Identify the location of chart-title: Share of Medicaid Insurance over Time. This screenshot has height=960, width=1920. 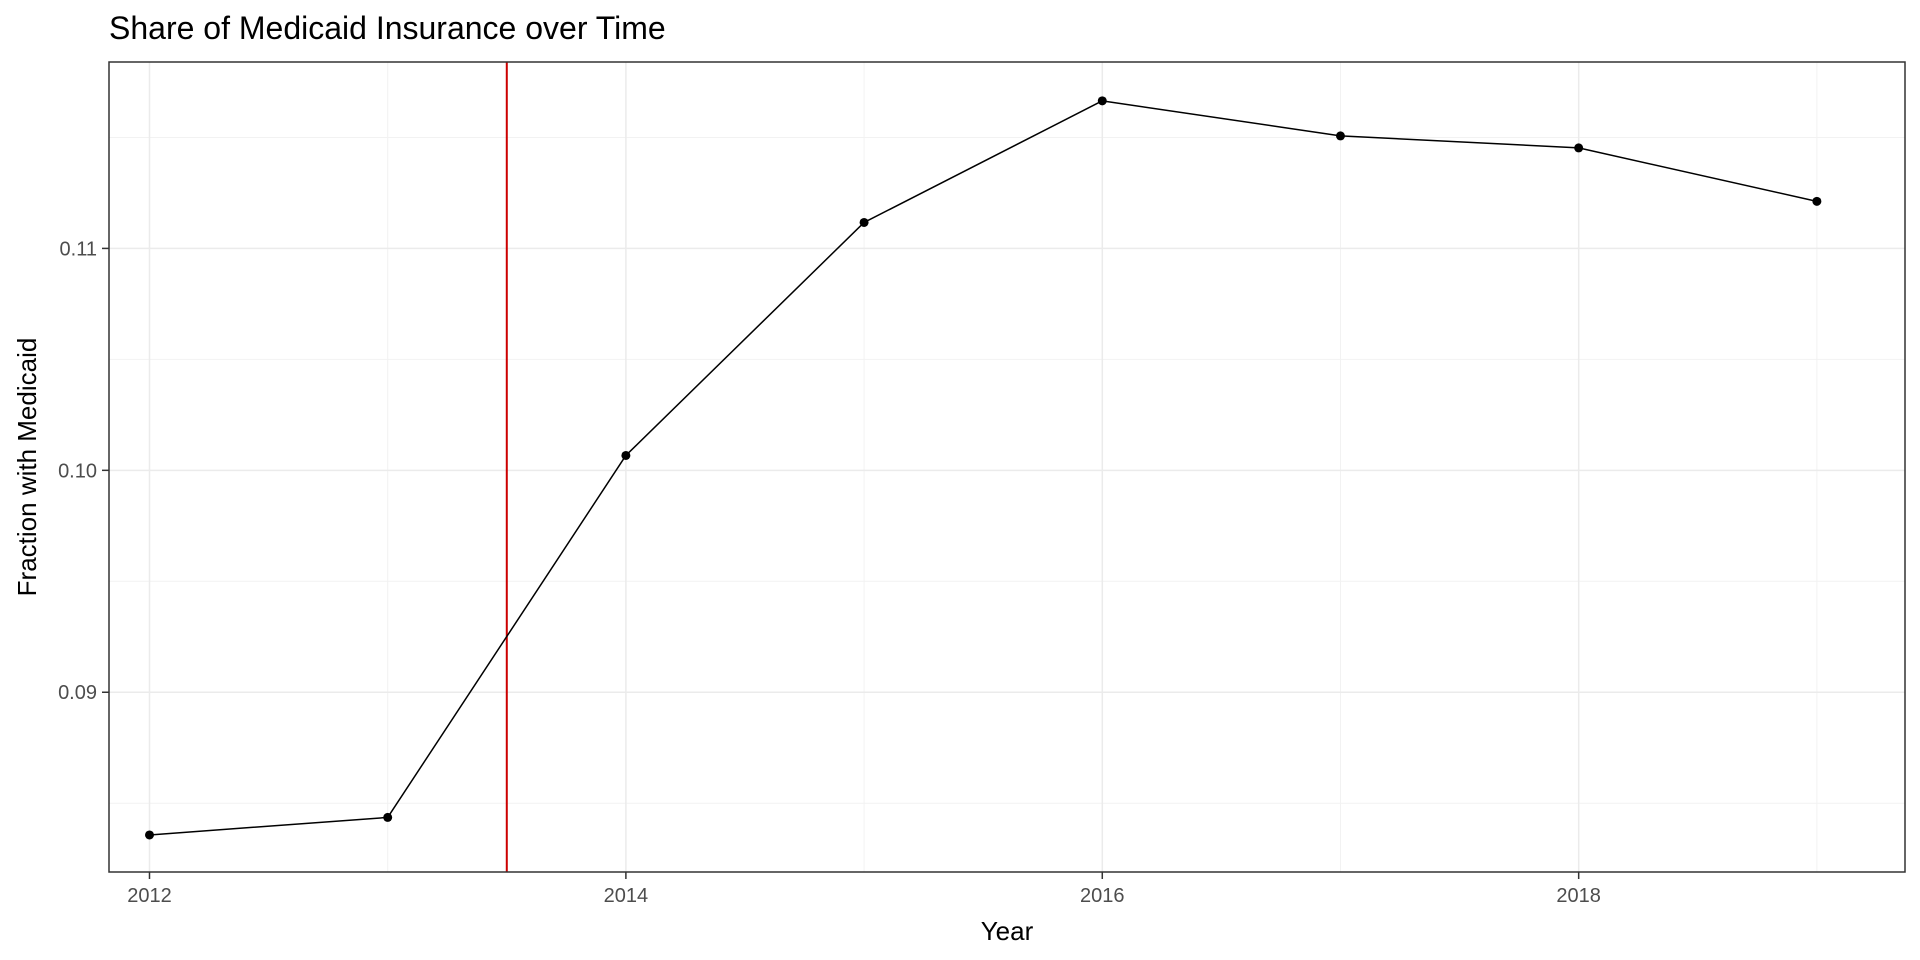
(387, 28).